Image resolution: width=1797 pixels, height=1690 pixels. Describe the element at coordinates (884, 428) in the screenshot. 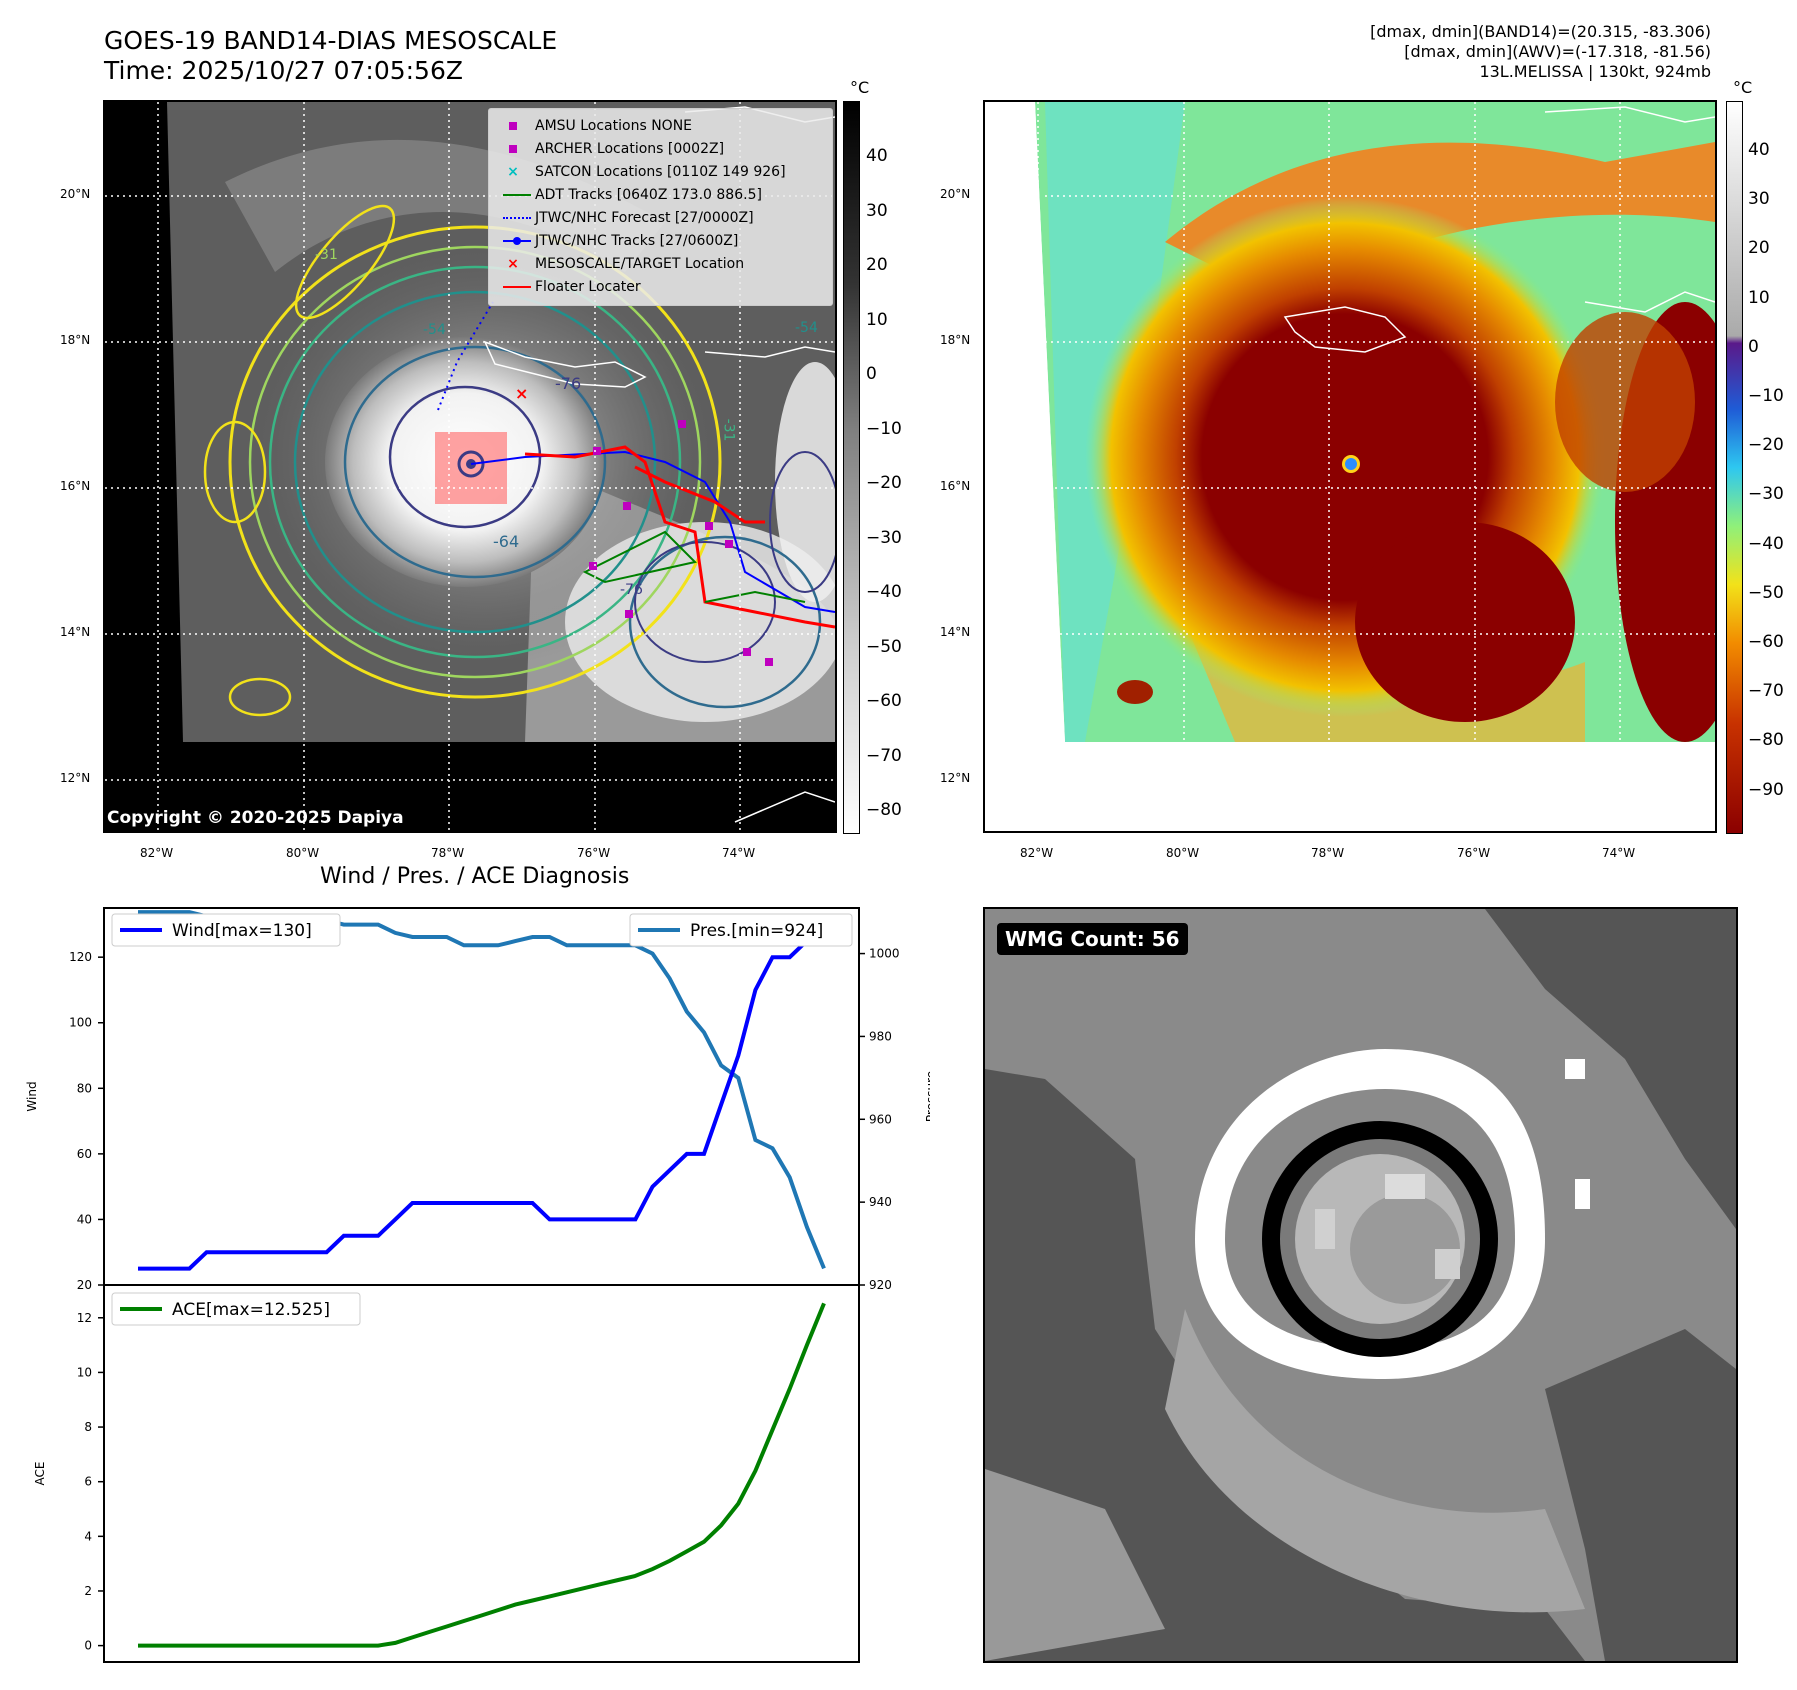

I see `colorbar-tick-label: −10` at that location.